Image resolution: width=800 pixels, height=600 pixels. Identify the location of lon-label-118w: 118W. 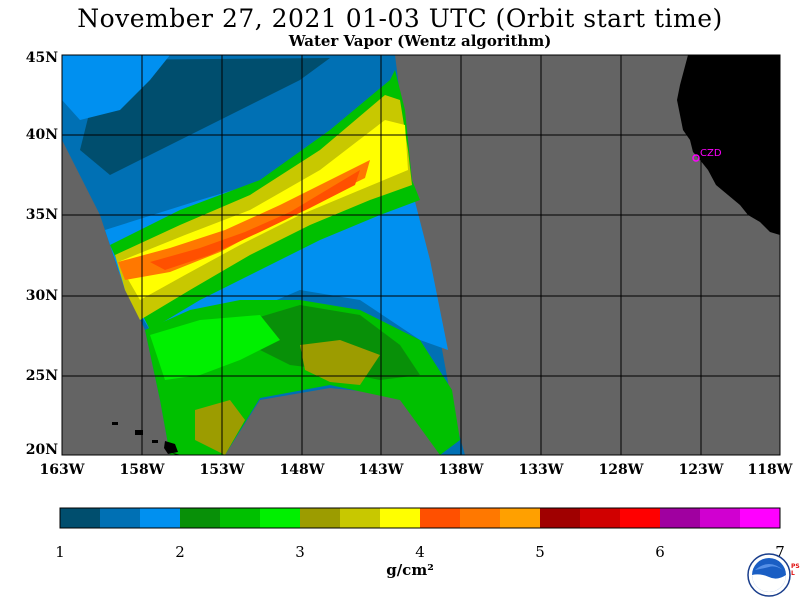
(770, 470).